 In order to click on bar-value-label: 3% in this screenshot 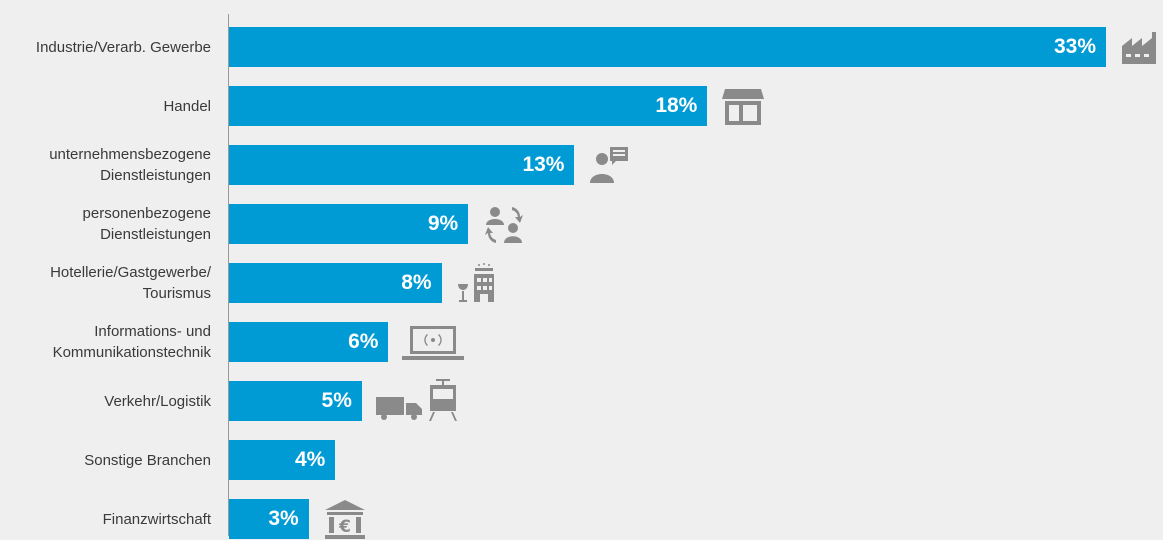, I will do `click(283, 518)`.